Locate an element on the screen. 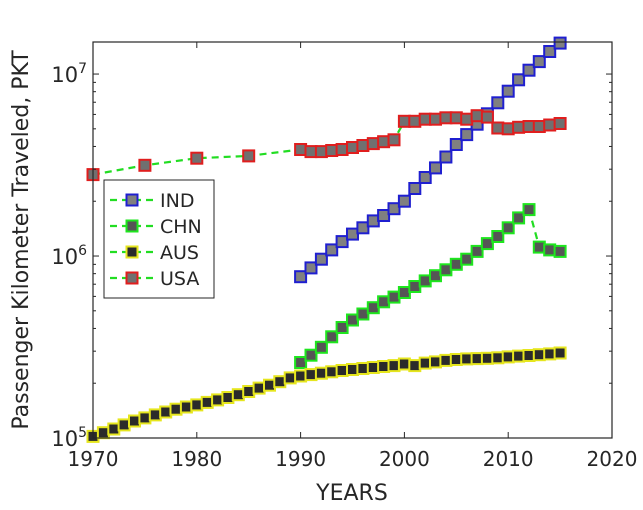 This screenshot has width=643, height=510. series-usa is located at coordinates (326, 145).